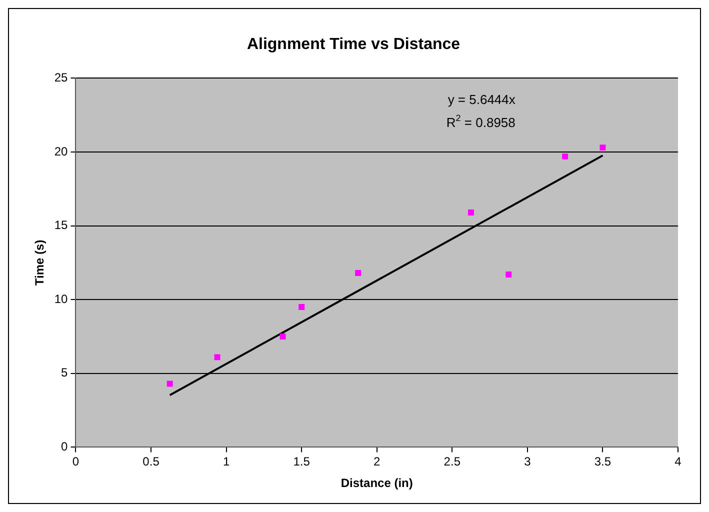  Describe the element at coordinates (353, 45) in the screenshot. I see `chart-title: Alignment Time vs Distance` at that location.